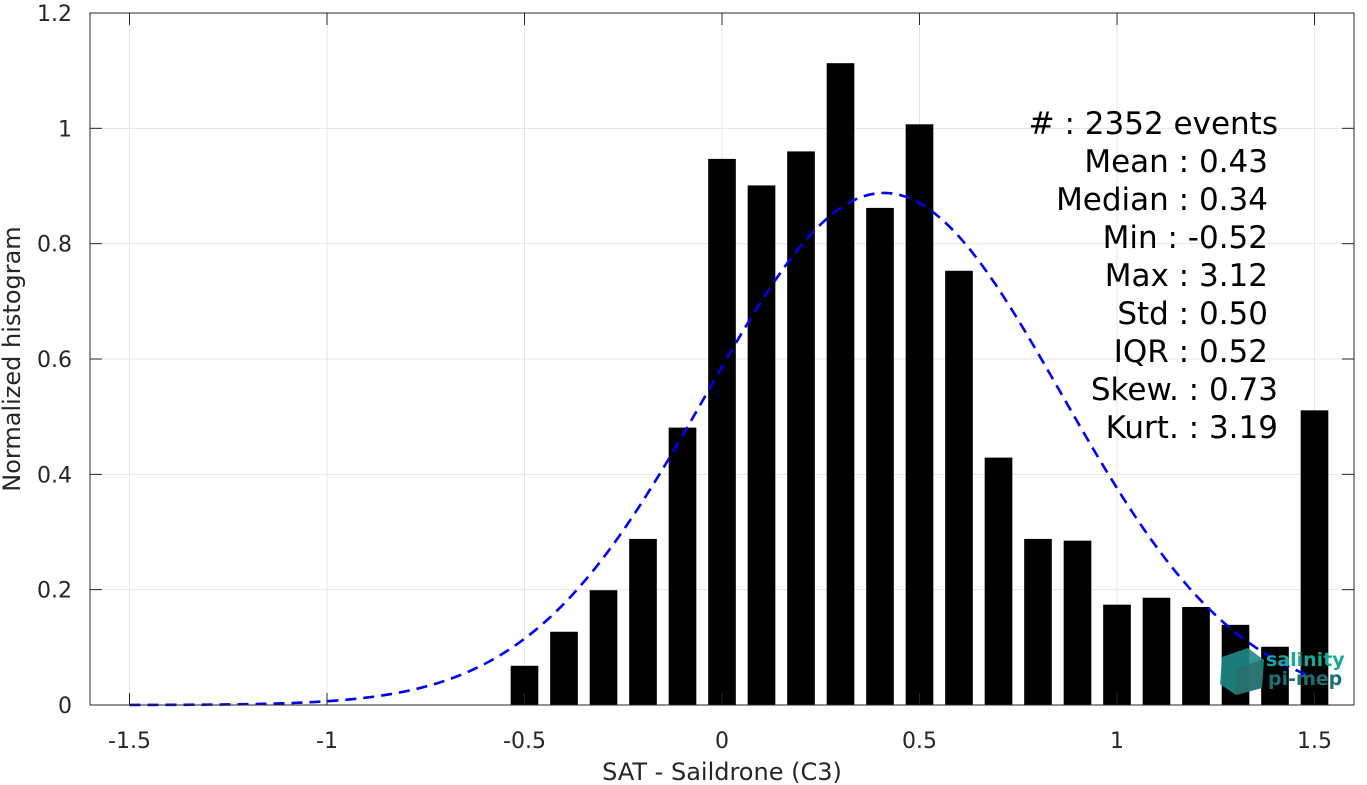 The image size is (1367, 785). What do you see at coordinates (722, 741) in the screenshot?
I see `x-tick-label: 0` at bounding box center [722, 741].